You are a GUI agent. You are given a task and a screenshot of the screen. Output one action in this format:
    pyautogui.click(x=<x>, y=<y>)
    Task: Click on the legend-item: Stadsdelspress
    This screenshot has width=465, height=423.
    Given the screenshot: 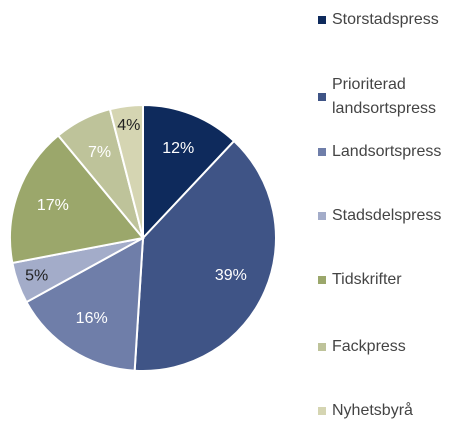 What is the action you would take?
    pyautogui.click(x=391, y=216)
    